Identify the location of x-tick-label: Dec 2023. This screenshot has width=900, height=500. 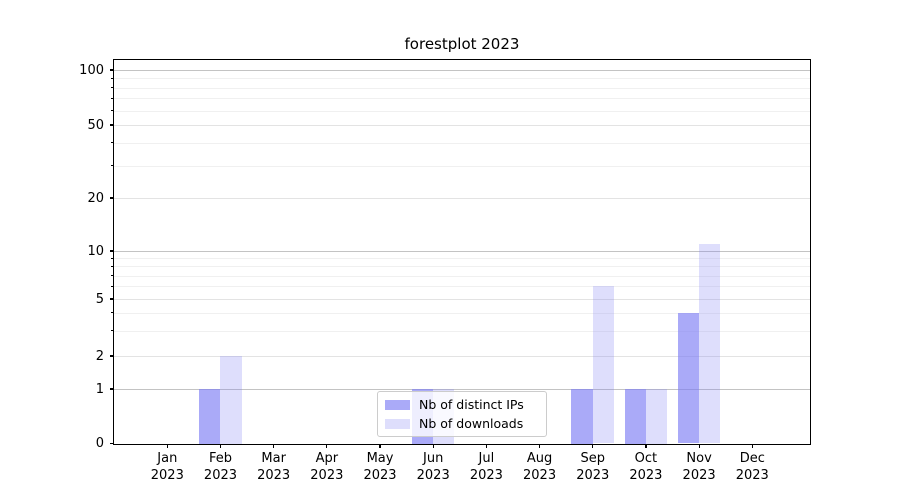
(752, 467).